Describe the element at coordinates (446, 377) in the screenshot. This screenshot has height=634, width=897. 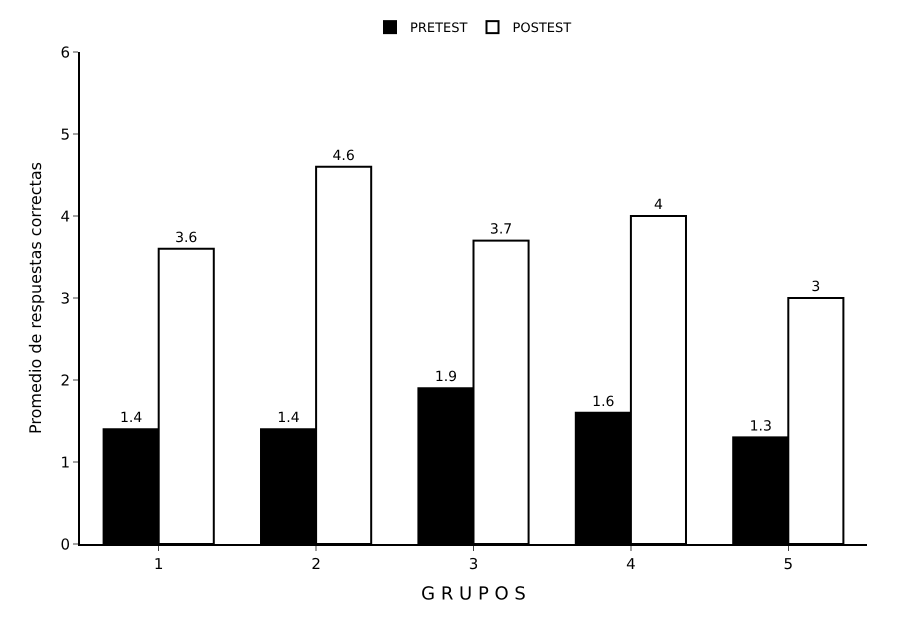
I see `data-label: 1.9` at that location.